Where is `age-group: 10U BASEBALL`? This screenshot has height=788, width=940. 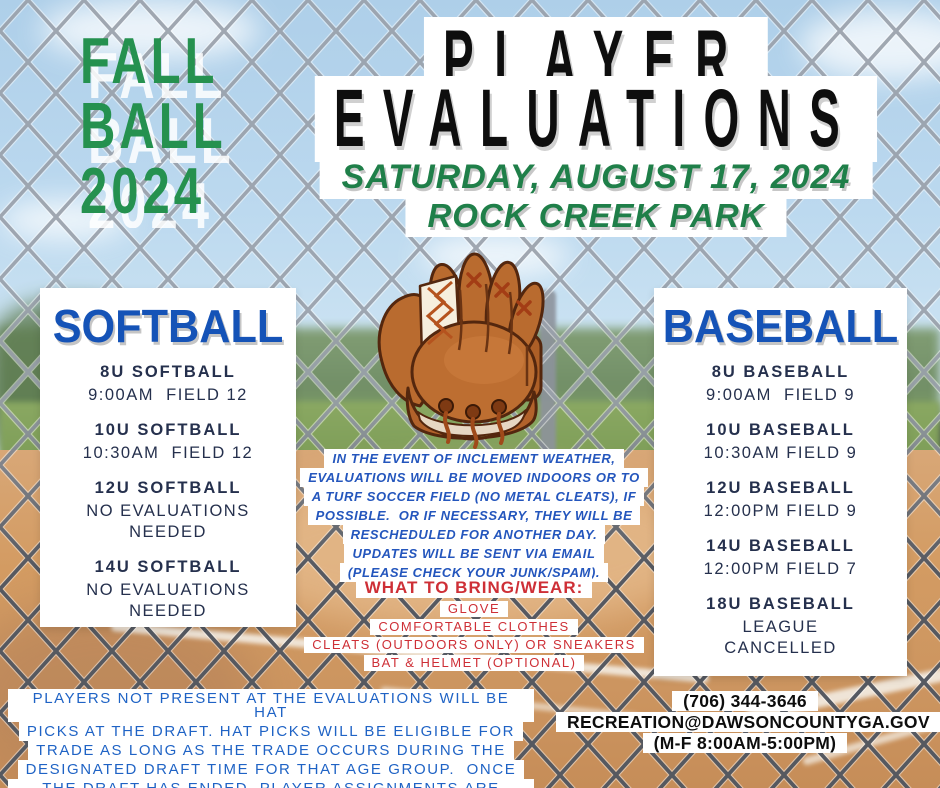 age-group: 10U BASEBALL is located at coordinates (780, 430).